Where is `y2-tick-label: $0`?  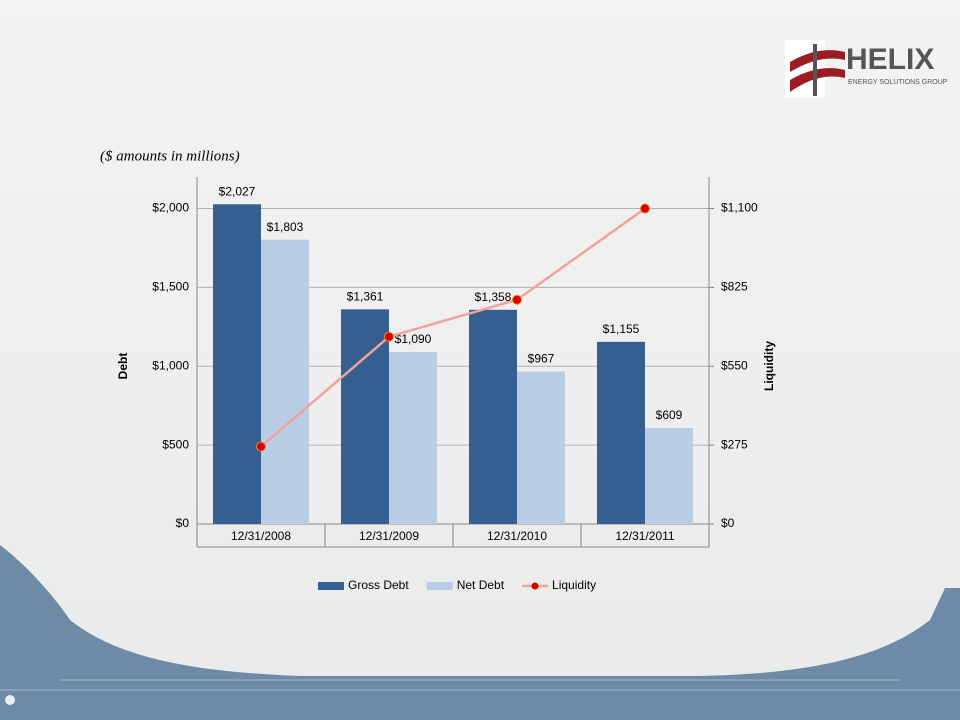 y2-tick-label: $0 is located at coordinates (728, 523).